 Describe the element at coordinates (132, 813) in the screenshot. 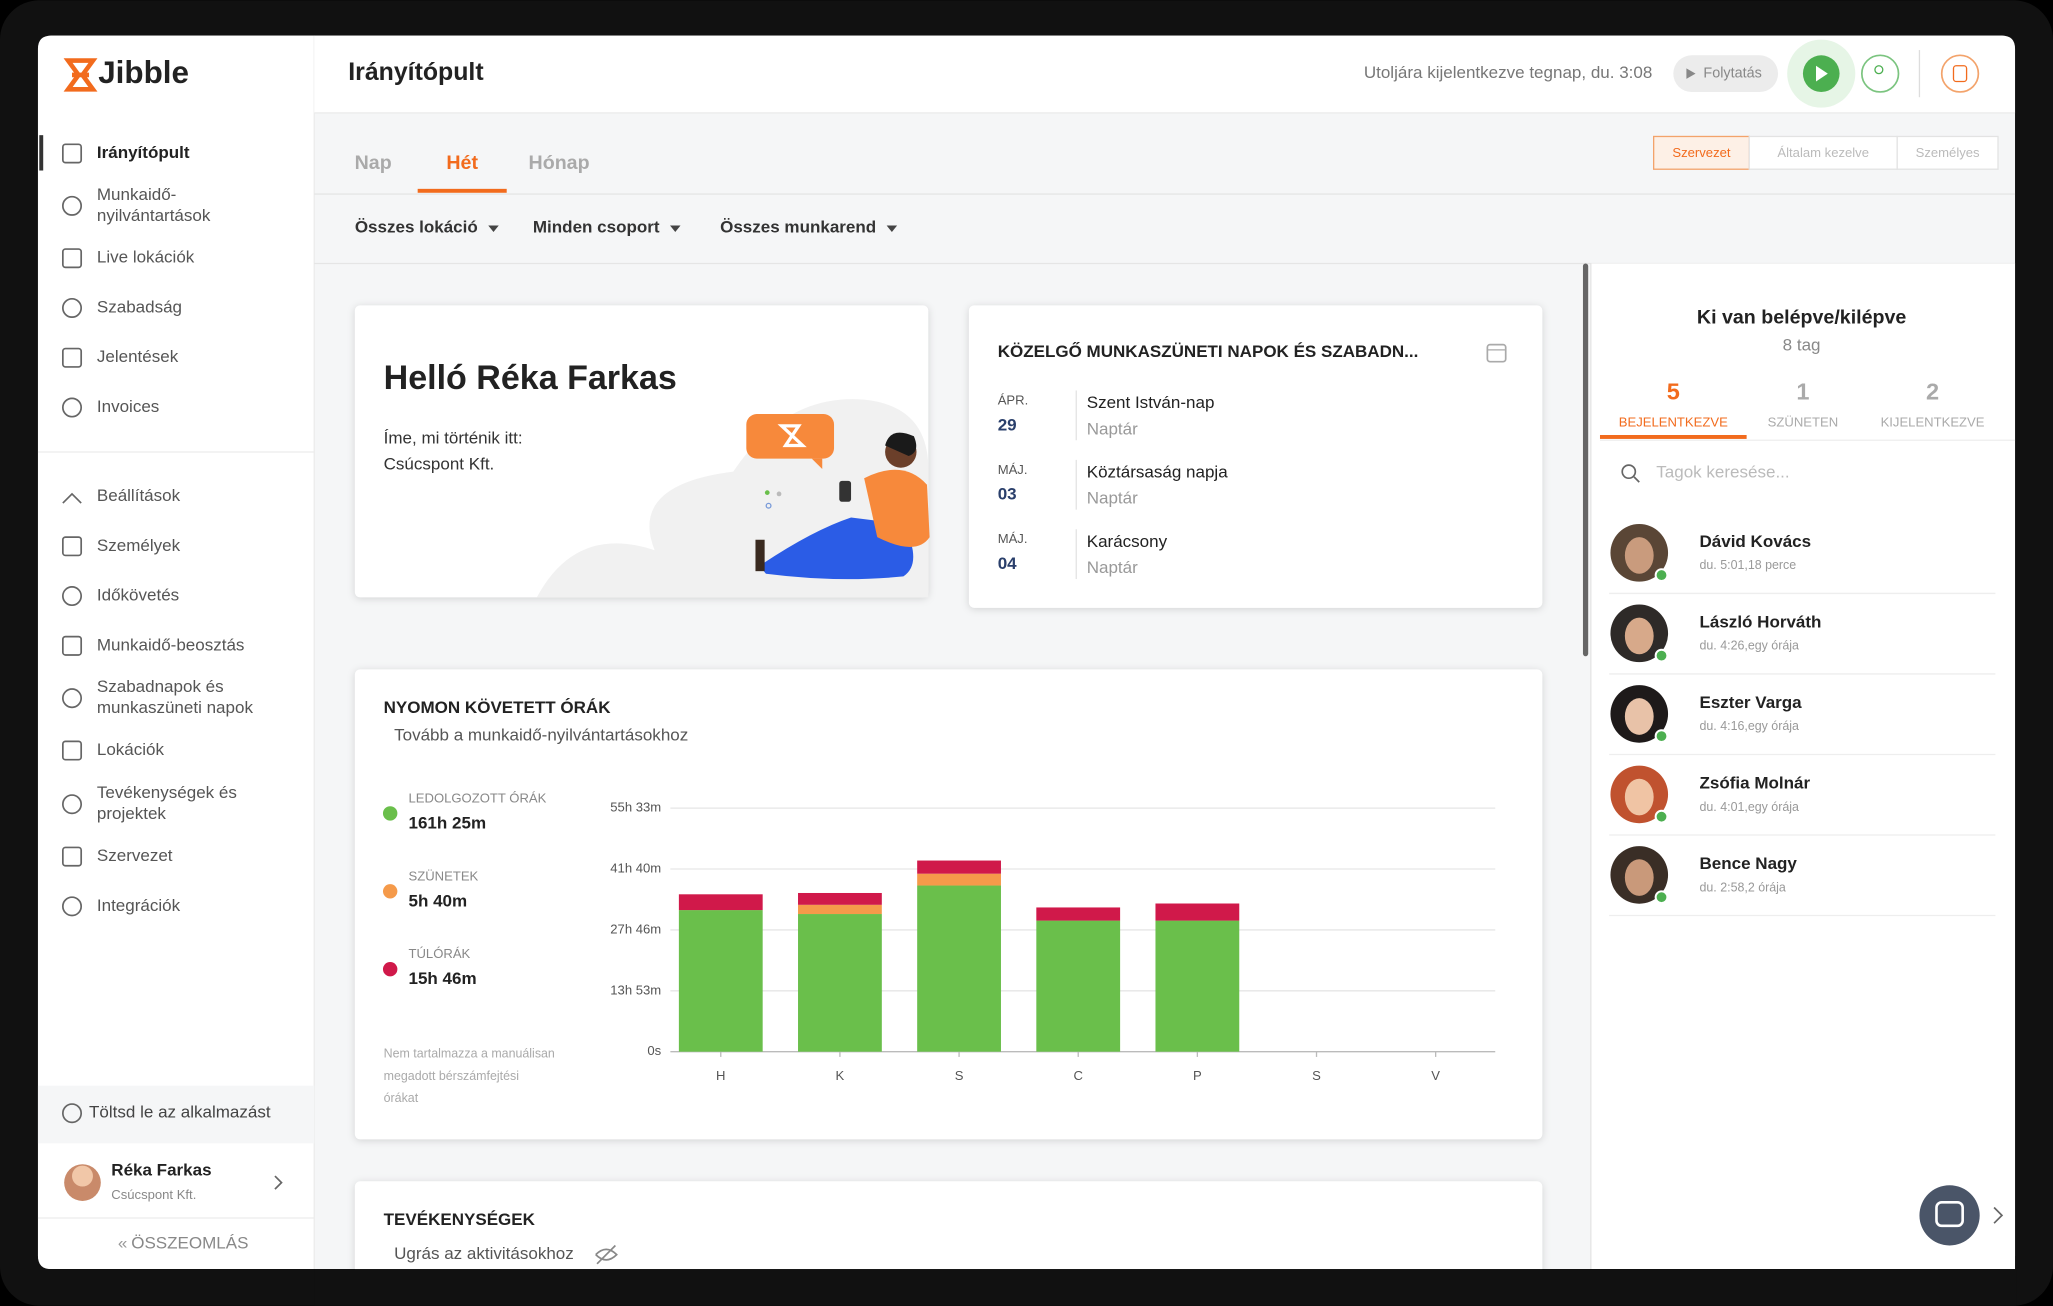

I see `nav-item: projektek` at that location.